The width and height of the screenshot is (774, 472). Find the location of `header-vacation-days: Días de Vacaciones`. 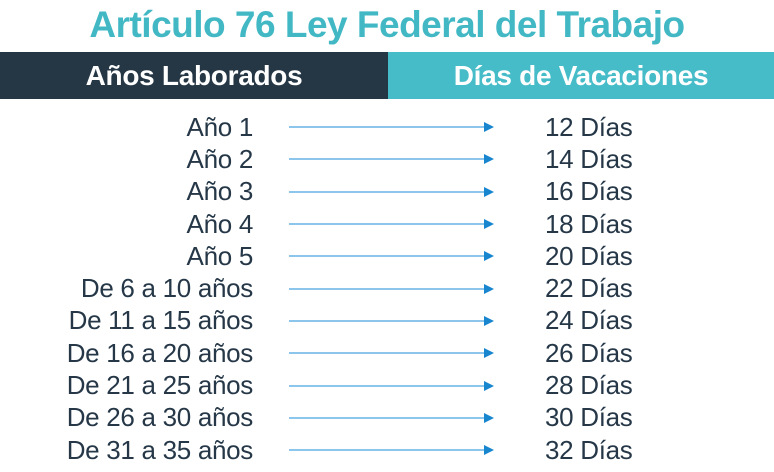

header-vacation-days: Días de Vacaciones is located at coordinates (581, 75).